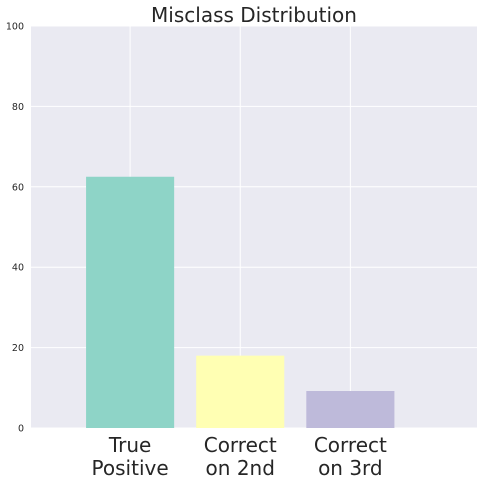  I want to click on y-tick-label: 0, so click(21, 429).